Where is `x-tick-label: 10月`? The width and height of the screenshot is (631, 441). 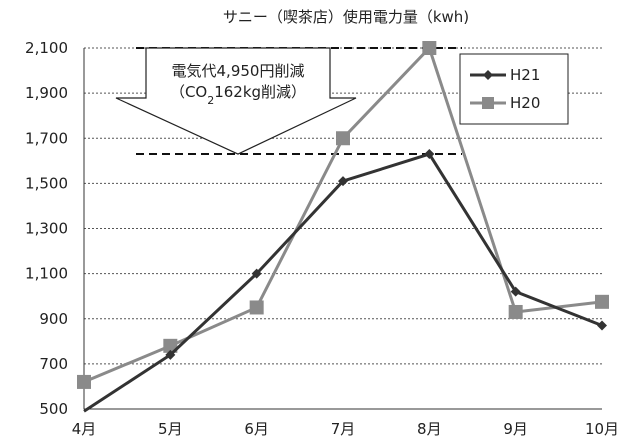 x-tick-label: 10月 is located at coordinates (602, 429).